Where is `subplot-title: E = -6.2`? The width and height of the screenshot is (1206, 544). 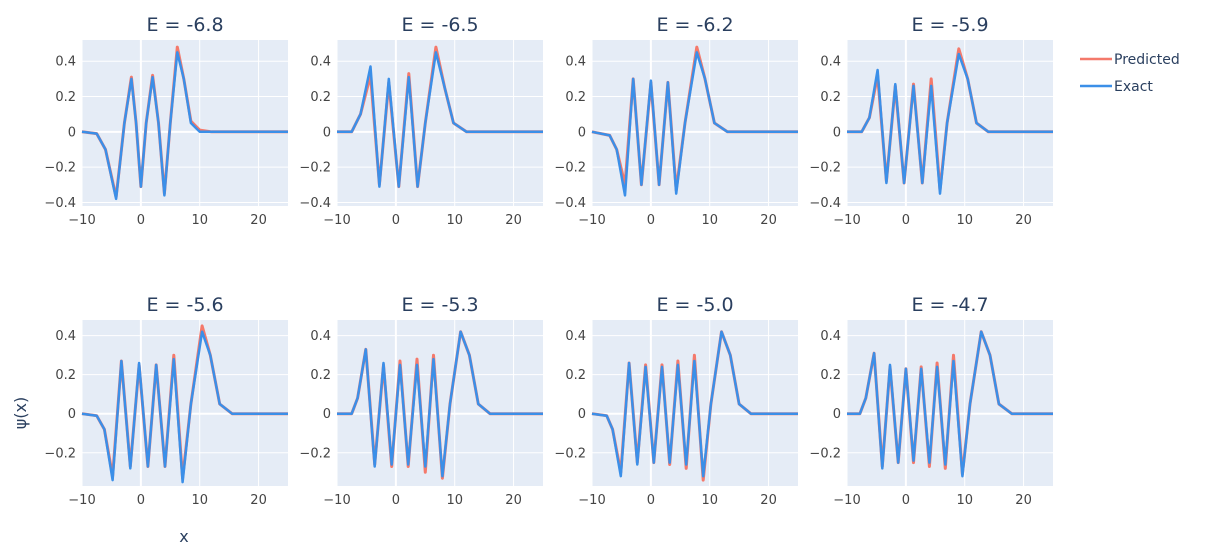 subplot-title: E = -6.2 is located at coordinates (694, 25).